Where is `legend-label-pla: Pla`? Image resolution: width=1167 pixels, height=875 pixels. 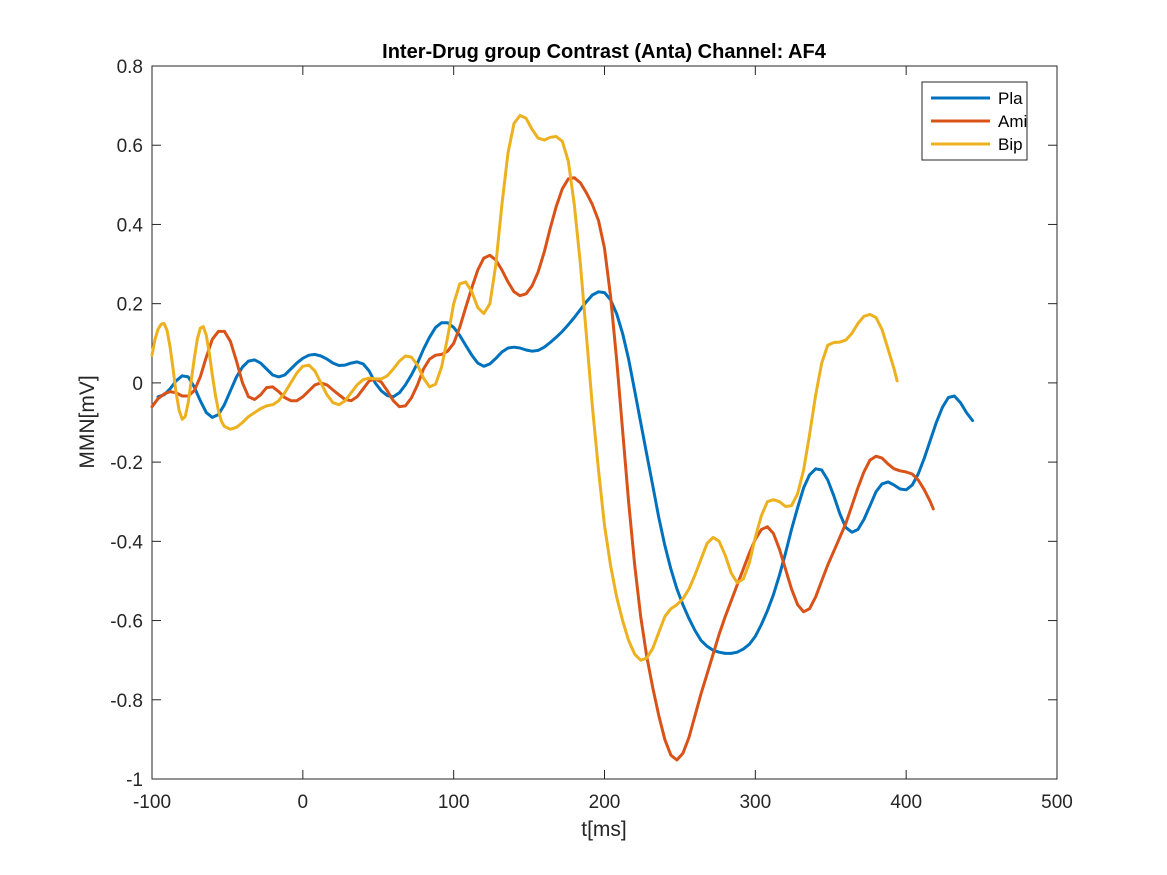
legend-label-pla: Pla is located at coordinates (1010, 98).